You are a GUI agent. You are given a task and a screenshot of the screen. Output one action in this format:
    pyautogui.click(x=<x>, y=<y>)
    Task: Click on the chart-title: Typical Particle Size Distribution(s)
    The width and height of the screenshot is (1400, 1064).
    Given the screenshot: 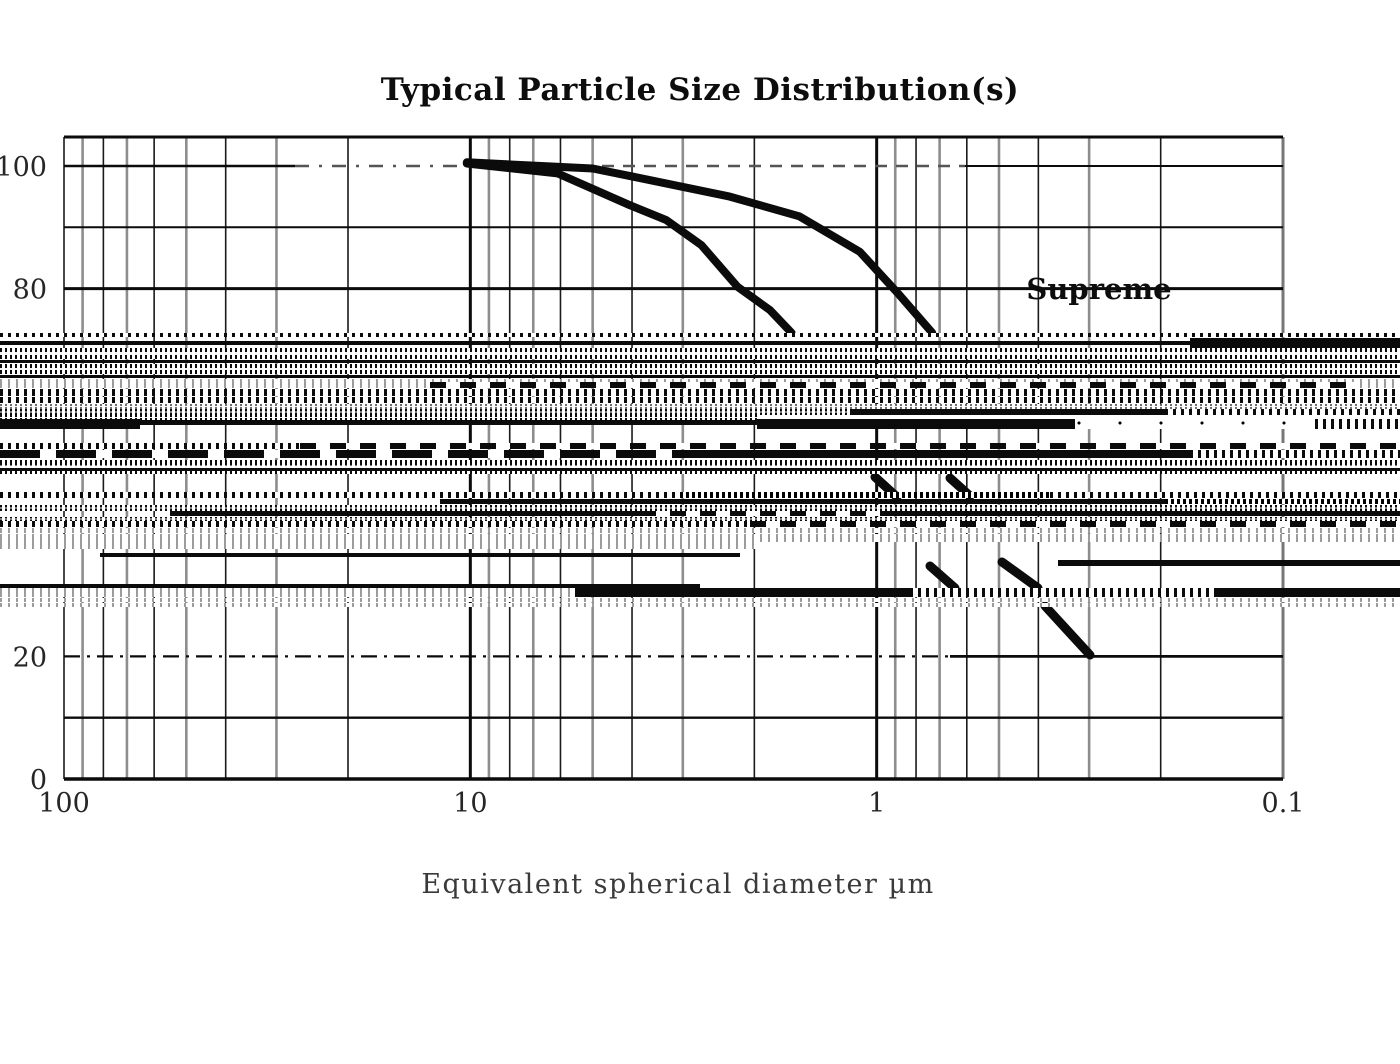 What is the action you would take?
    pyautogui.click(x=700, y=90)
    